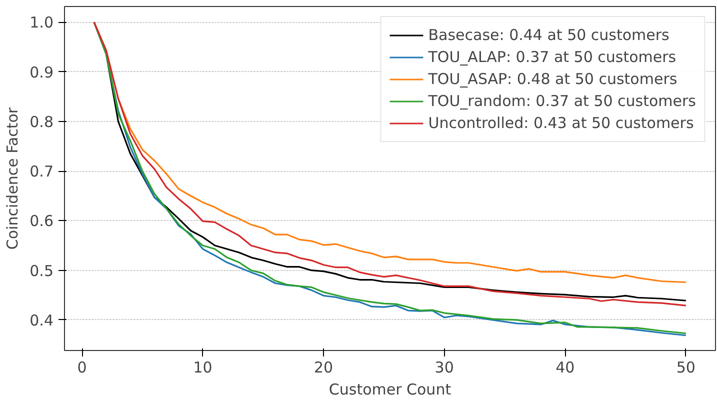 The height and width of the screenshot is (408, 717). Describe the element at coordinates (82, 367) in the screenshot. I see `x-tick-label: 0` at that location.